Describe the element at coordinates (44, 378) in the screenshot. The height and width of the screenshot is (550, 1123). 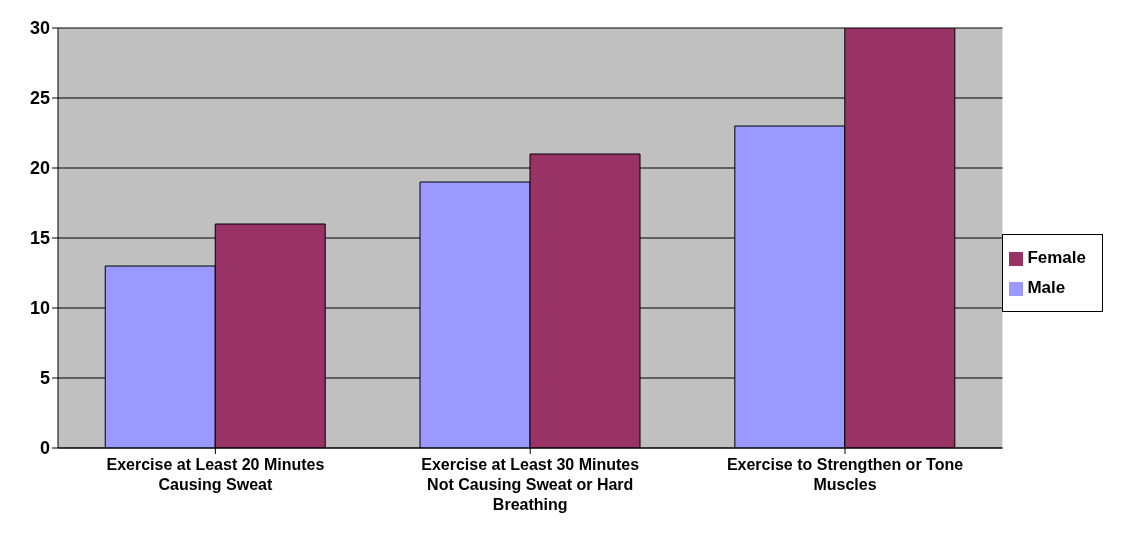
I see `y-tick-label: 5` at that location.